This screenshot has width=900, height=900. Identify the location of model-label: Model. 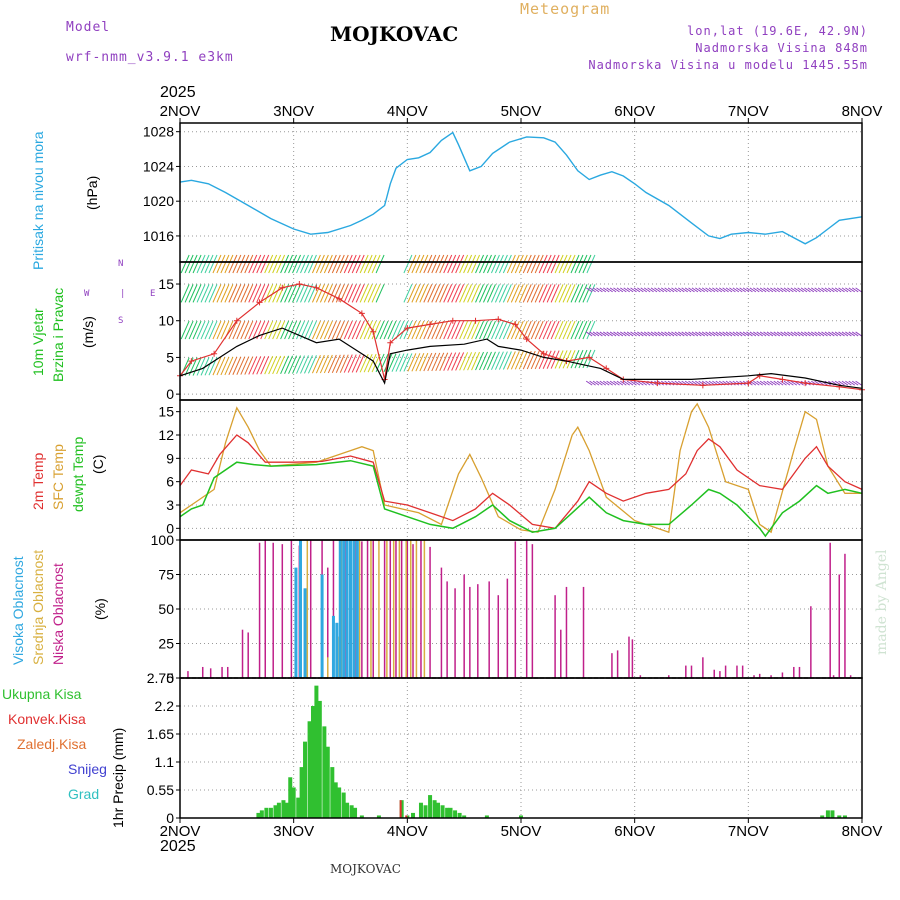
(88, 27).